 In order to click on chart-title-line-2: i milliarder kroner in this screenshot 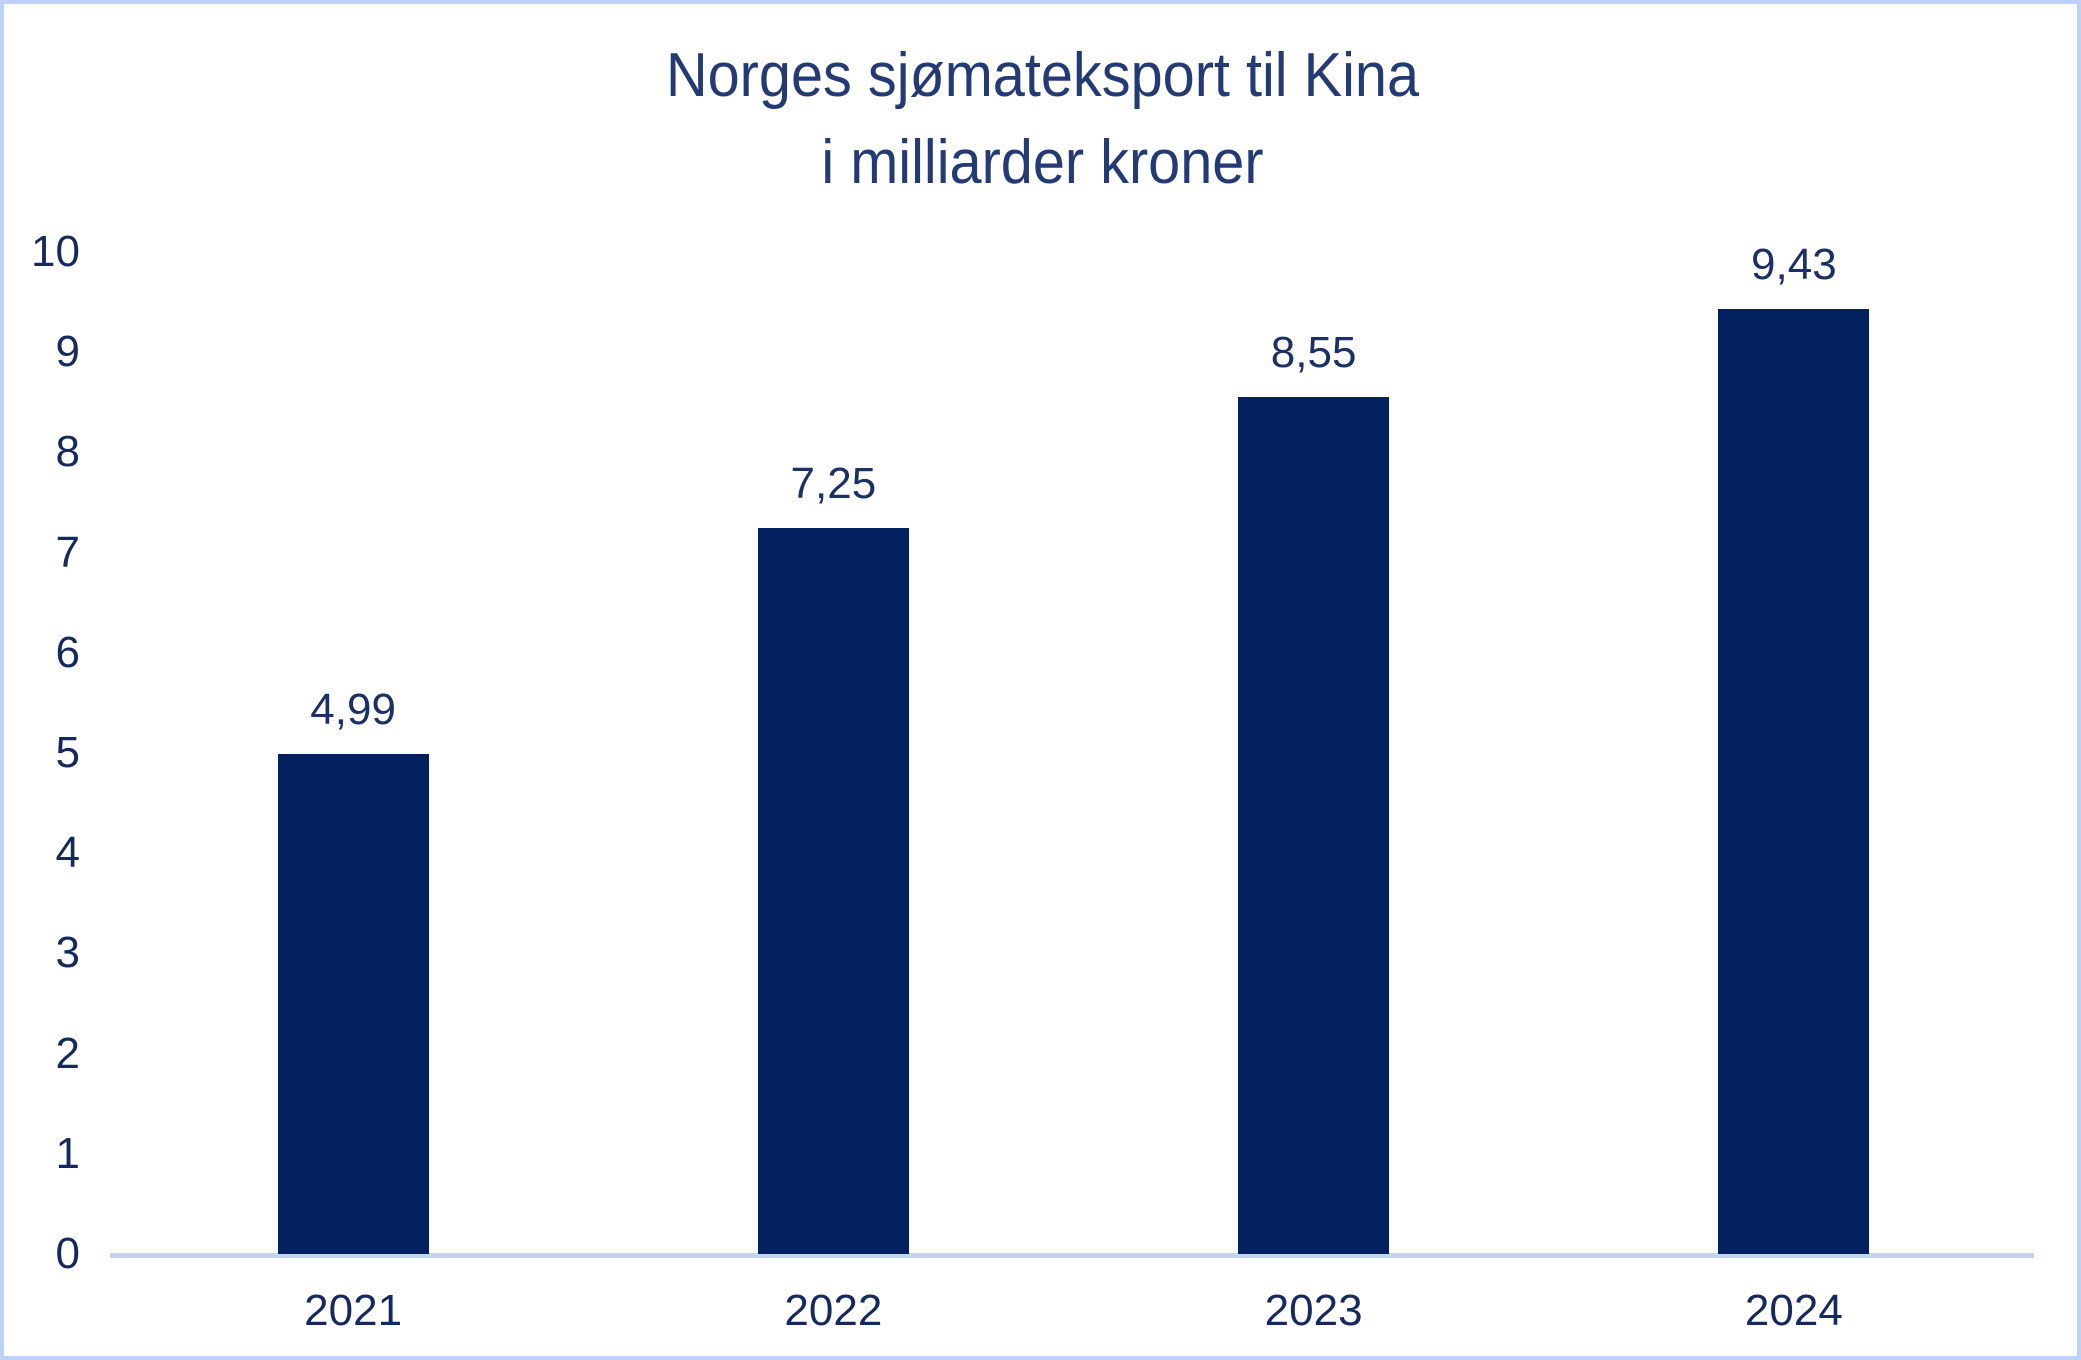, I will do `click(1042, 162)`.